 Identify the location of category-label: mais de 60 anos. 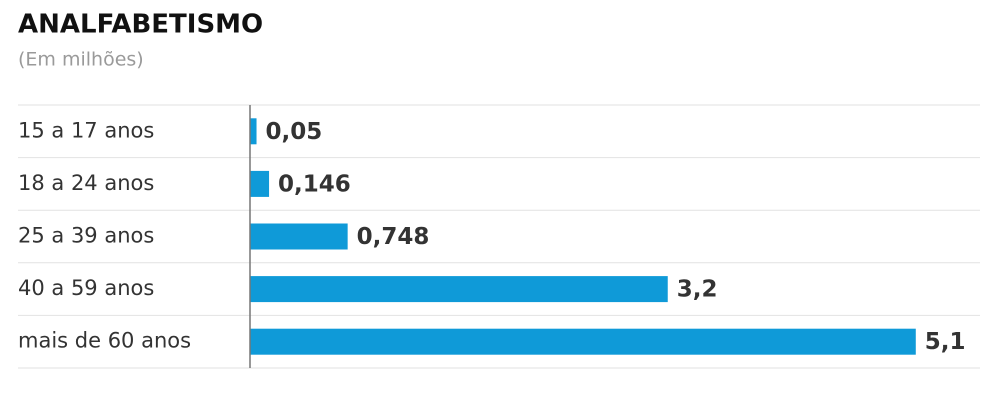
(104, 341).